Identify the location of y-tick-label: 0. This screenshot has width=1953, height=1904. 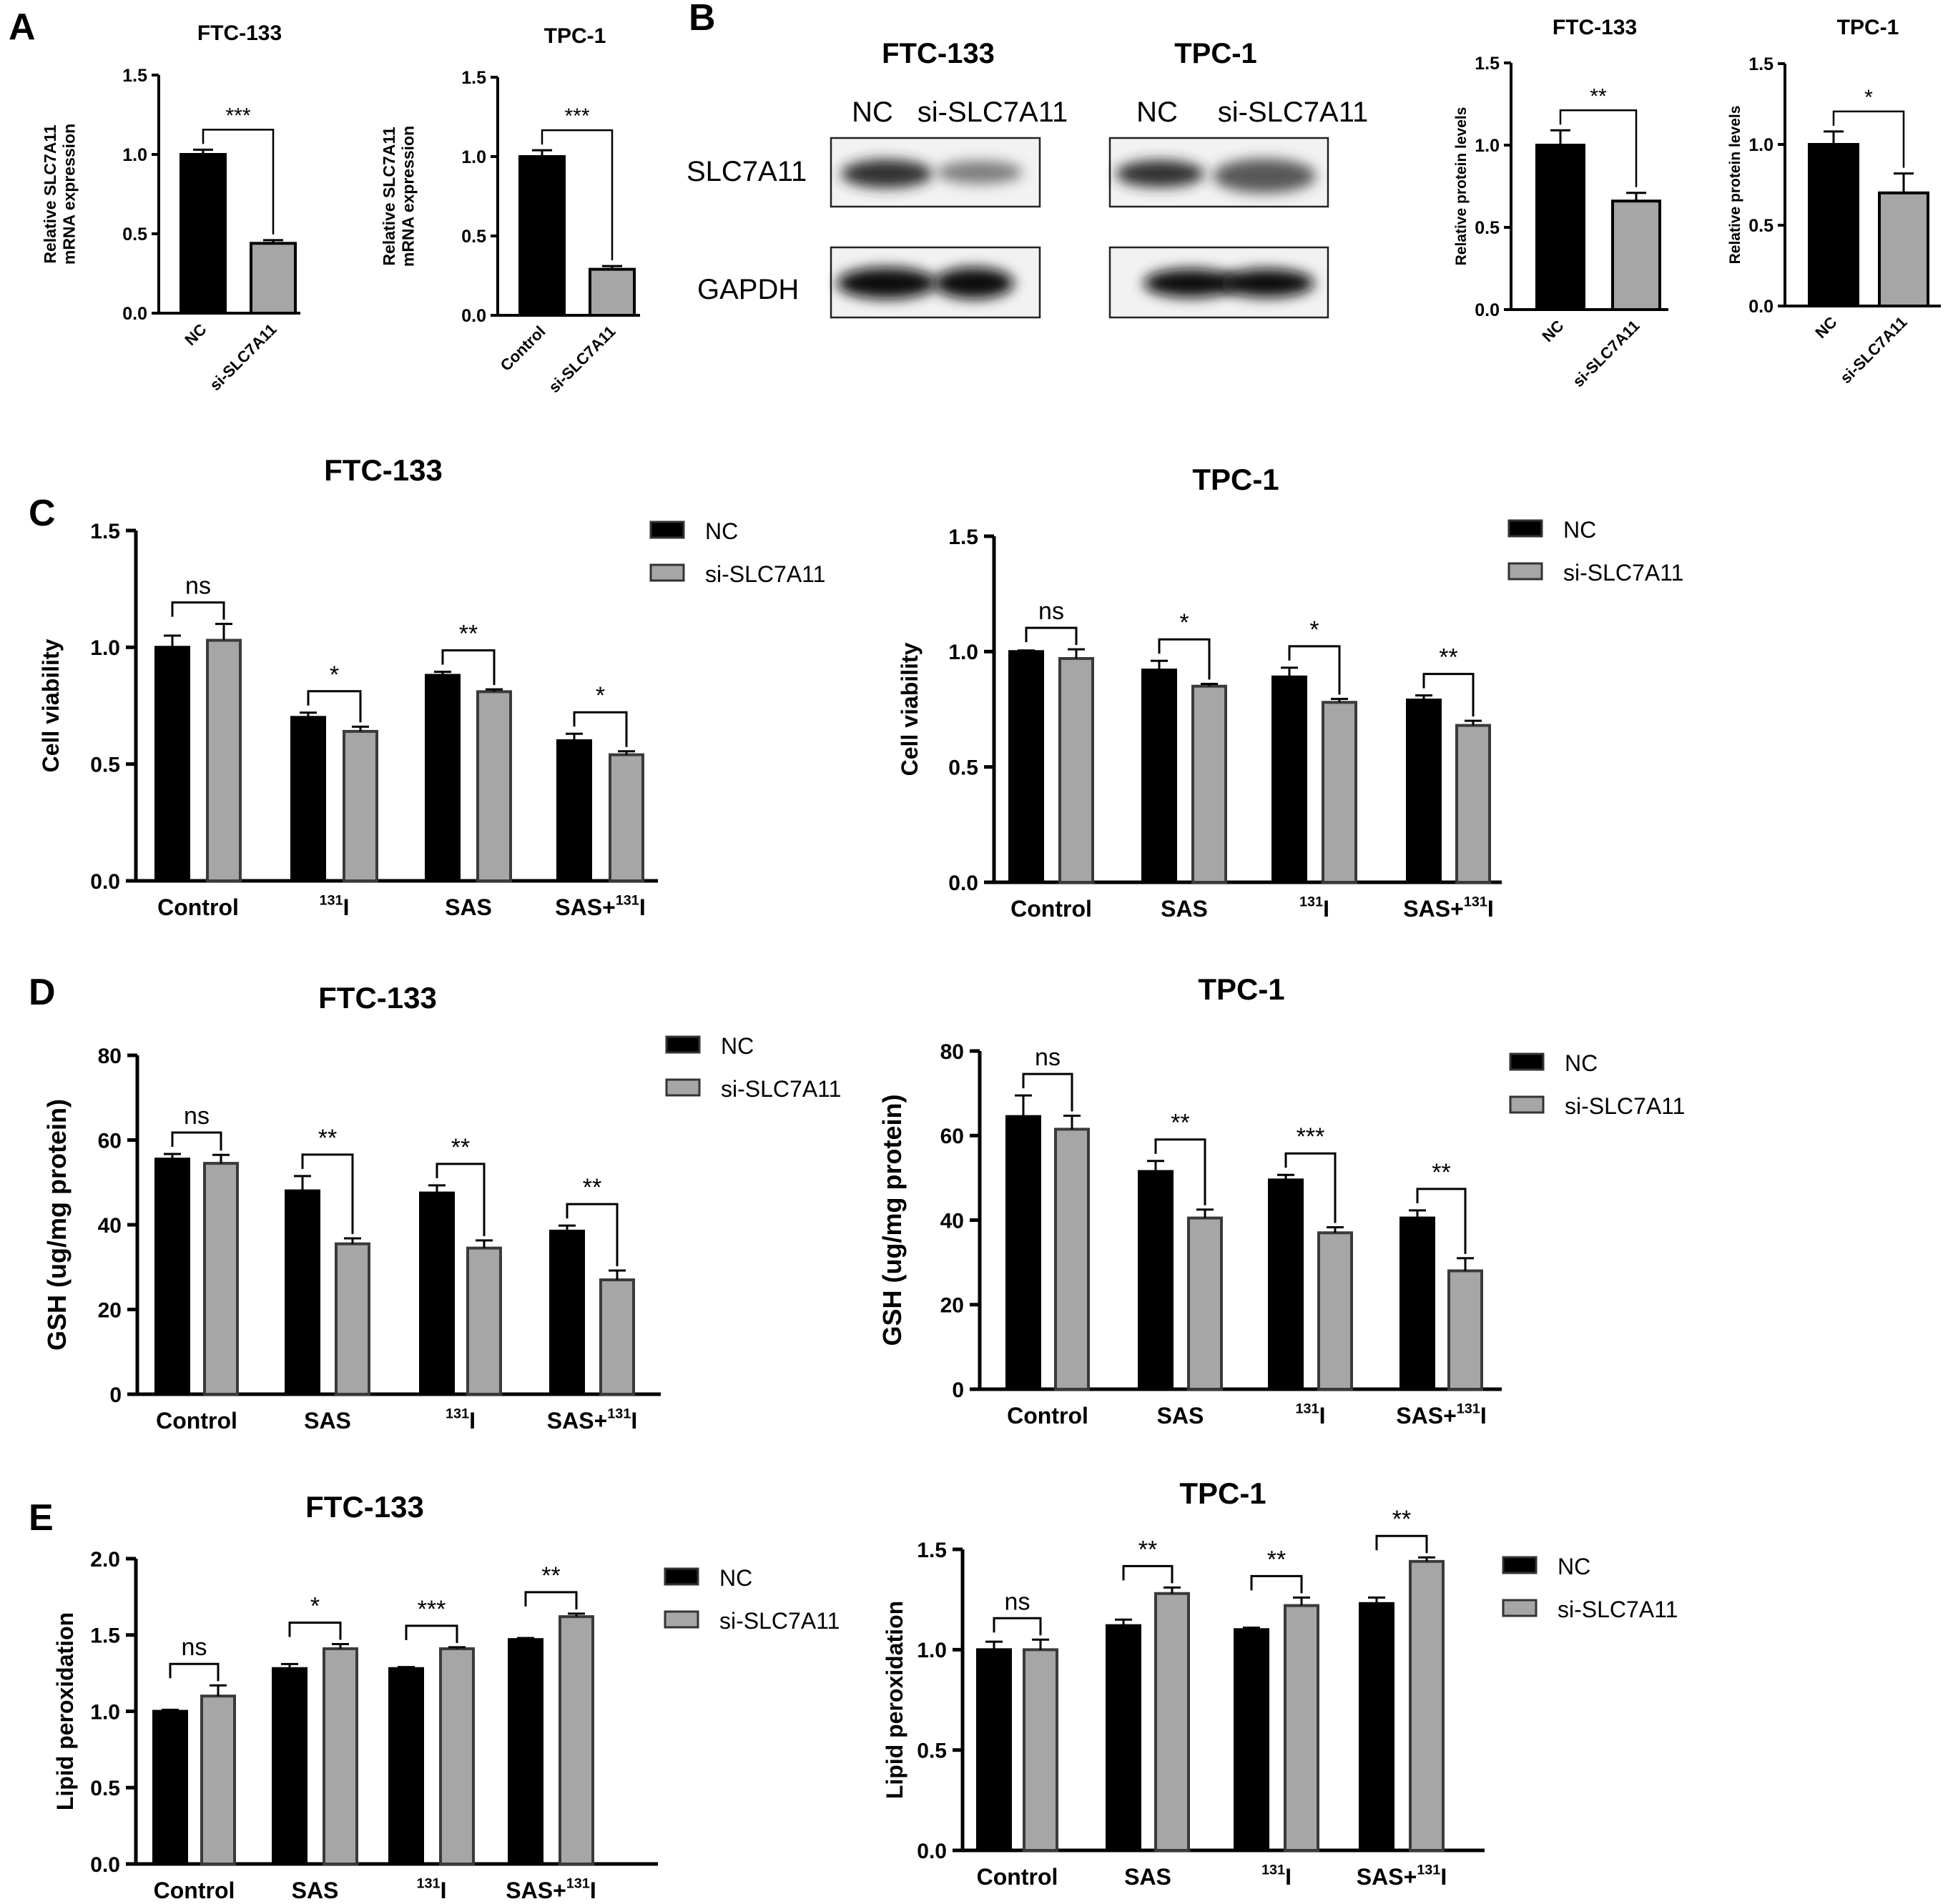
(958, 1390).